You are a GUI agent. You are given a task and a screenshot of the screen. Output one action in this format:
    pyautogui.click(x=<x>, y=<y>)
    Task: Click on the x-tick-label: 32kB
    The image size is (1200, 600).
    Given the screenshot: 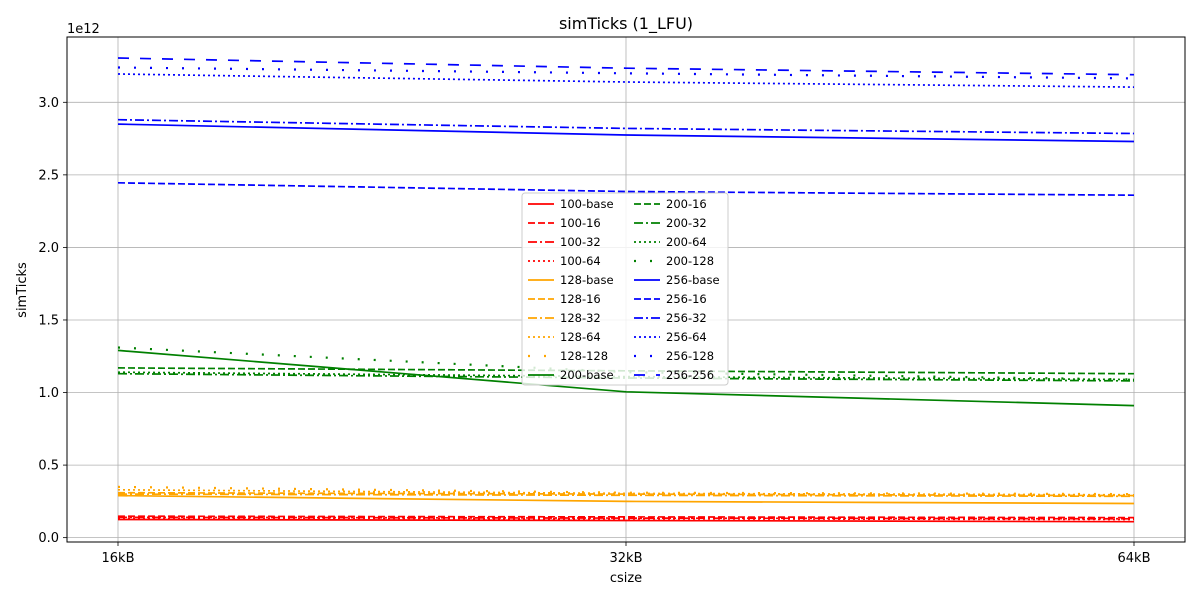 What is the action you would take?
    pyautogui.click(x=626, y=558)
    